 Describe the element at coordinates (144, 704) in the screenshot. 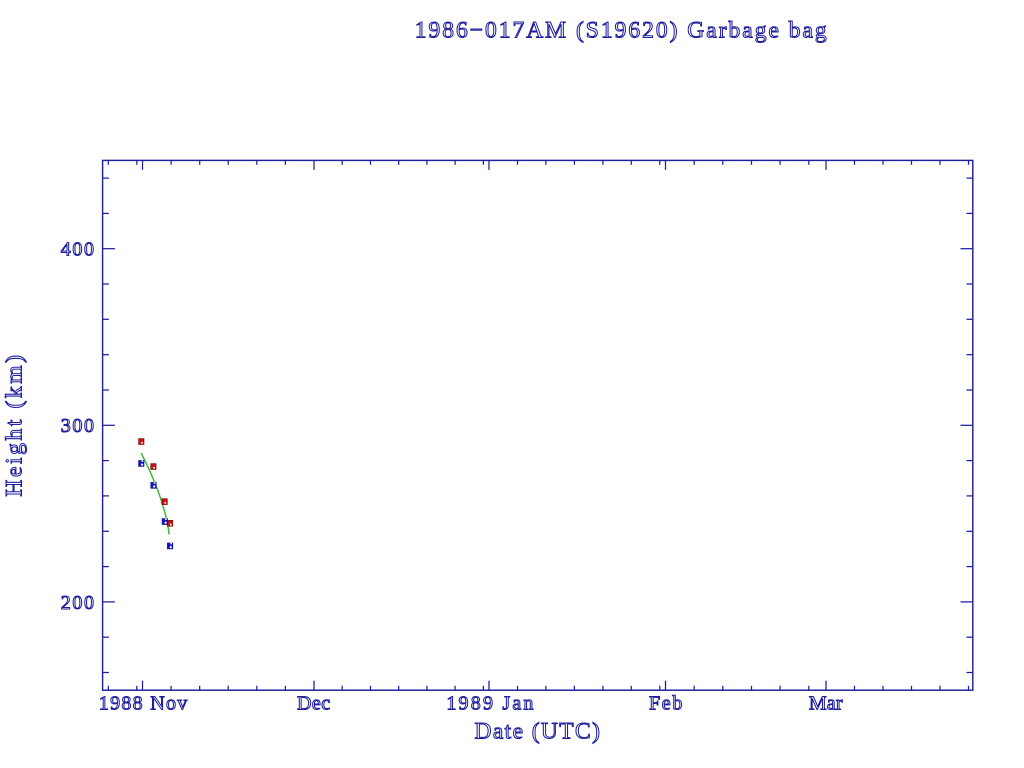

I see `svg-text: 1988 Nov` at that location.